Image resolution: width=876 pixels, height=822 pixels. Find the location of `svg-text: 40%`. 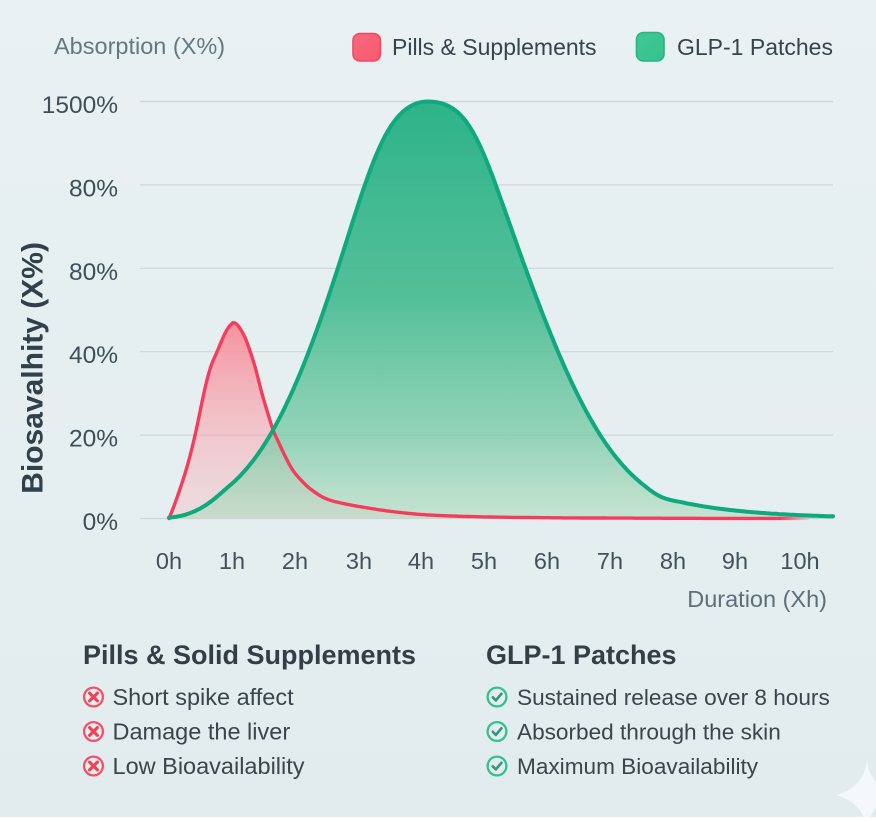

svg-text: 40% is located at coordinates (93, 355).